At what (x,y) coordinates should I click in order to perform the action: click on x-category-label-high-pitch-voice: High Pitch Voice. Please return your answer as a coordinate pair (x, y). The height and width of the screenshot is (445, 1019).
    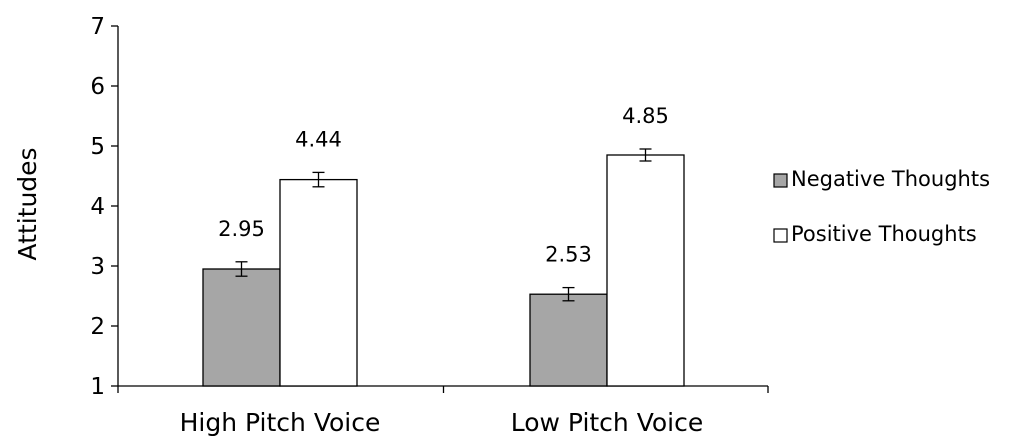
    Looking at the image, I should click on (280, 422).